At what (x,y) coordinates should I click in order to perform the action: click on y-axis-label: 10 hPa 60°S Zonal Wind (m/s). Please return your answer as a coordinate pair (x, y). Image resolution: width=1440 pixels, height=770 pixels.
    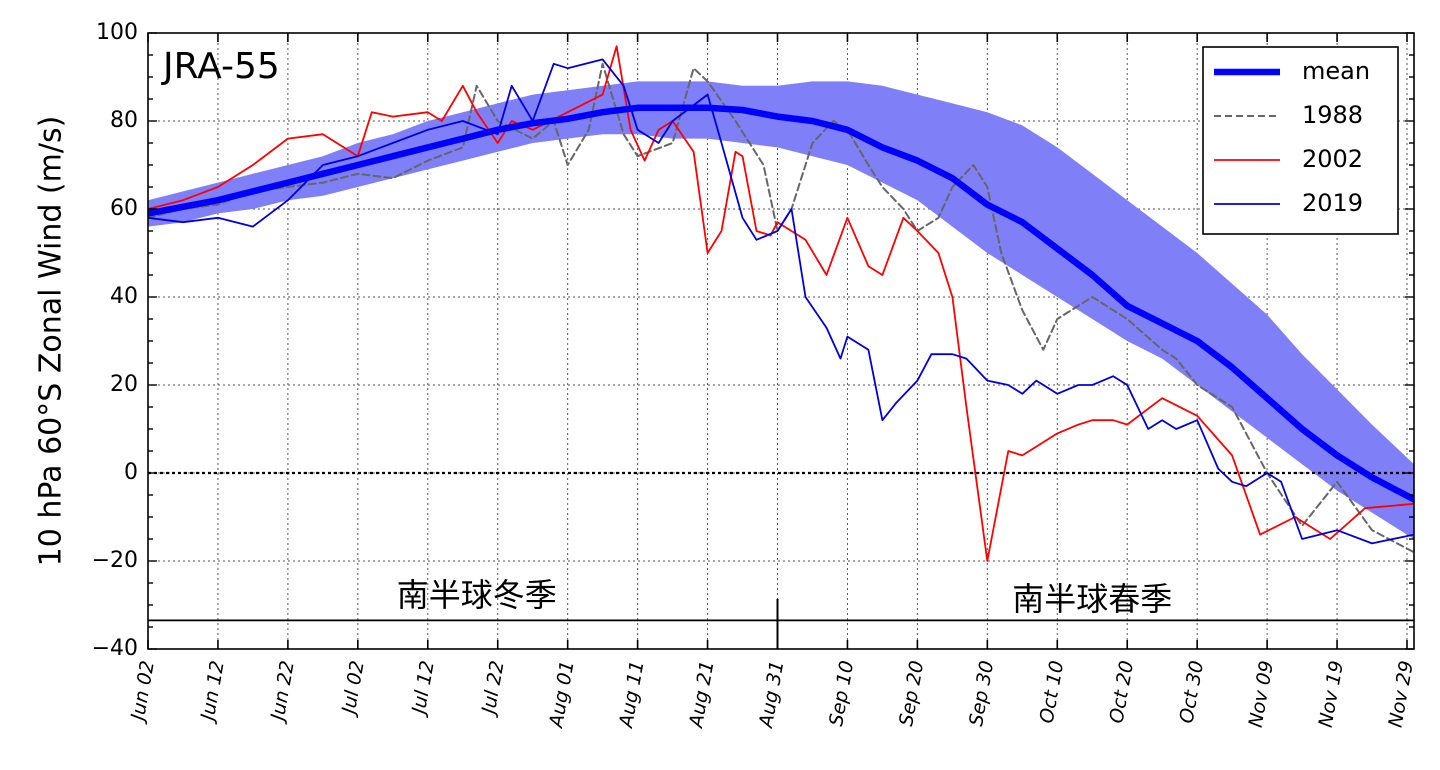
    Looking at the image, I should click on (51, 341).